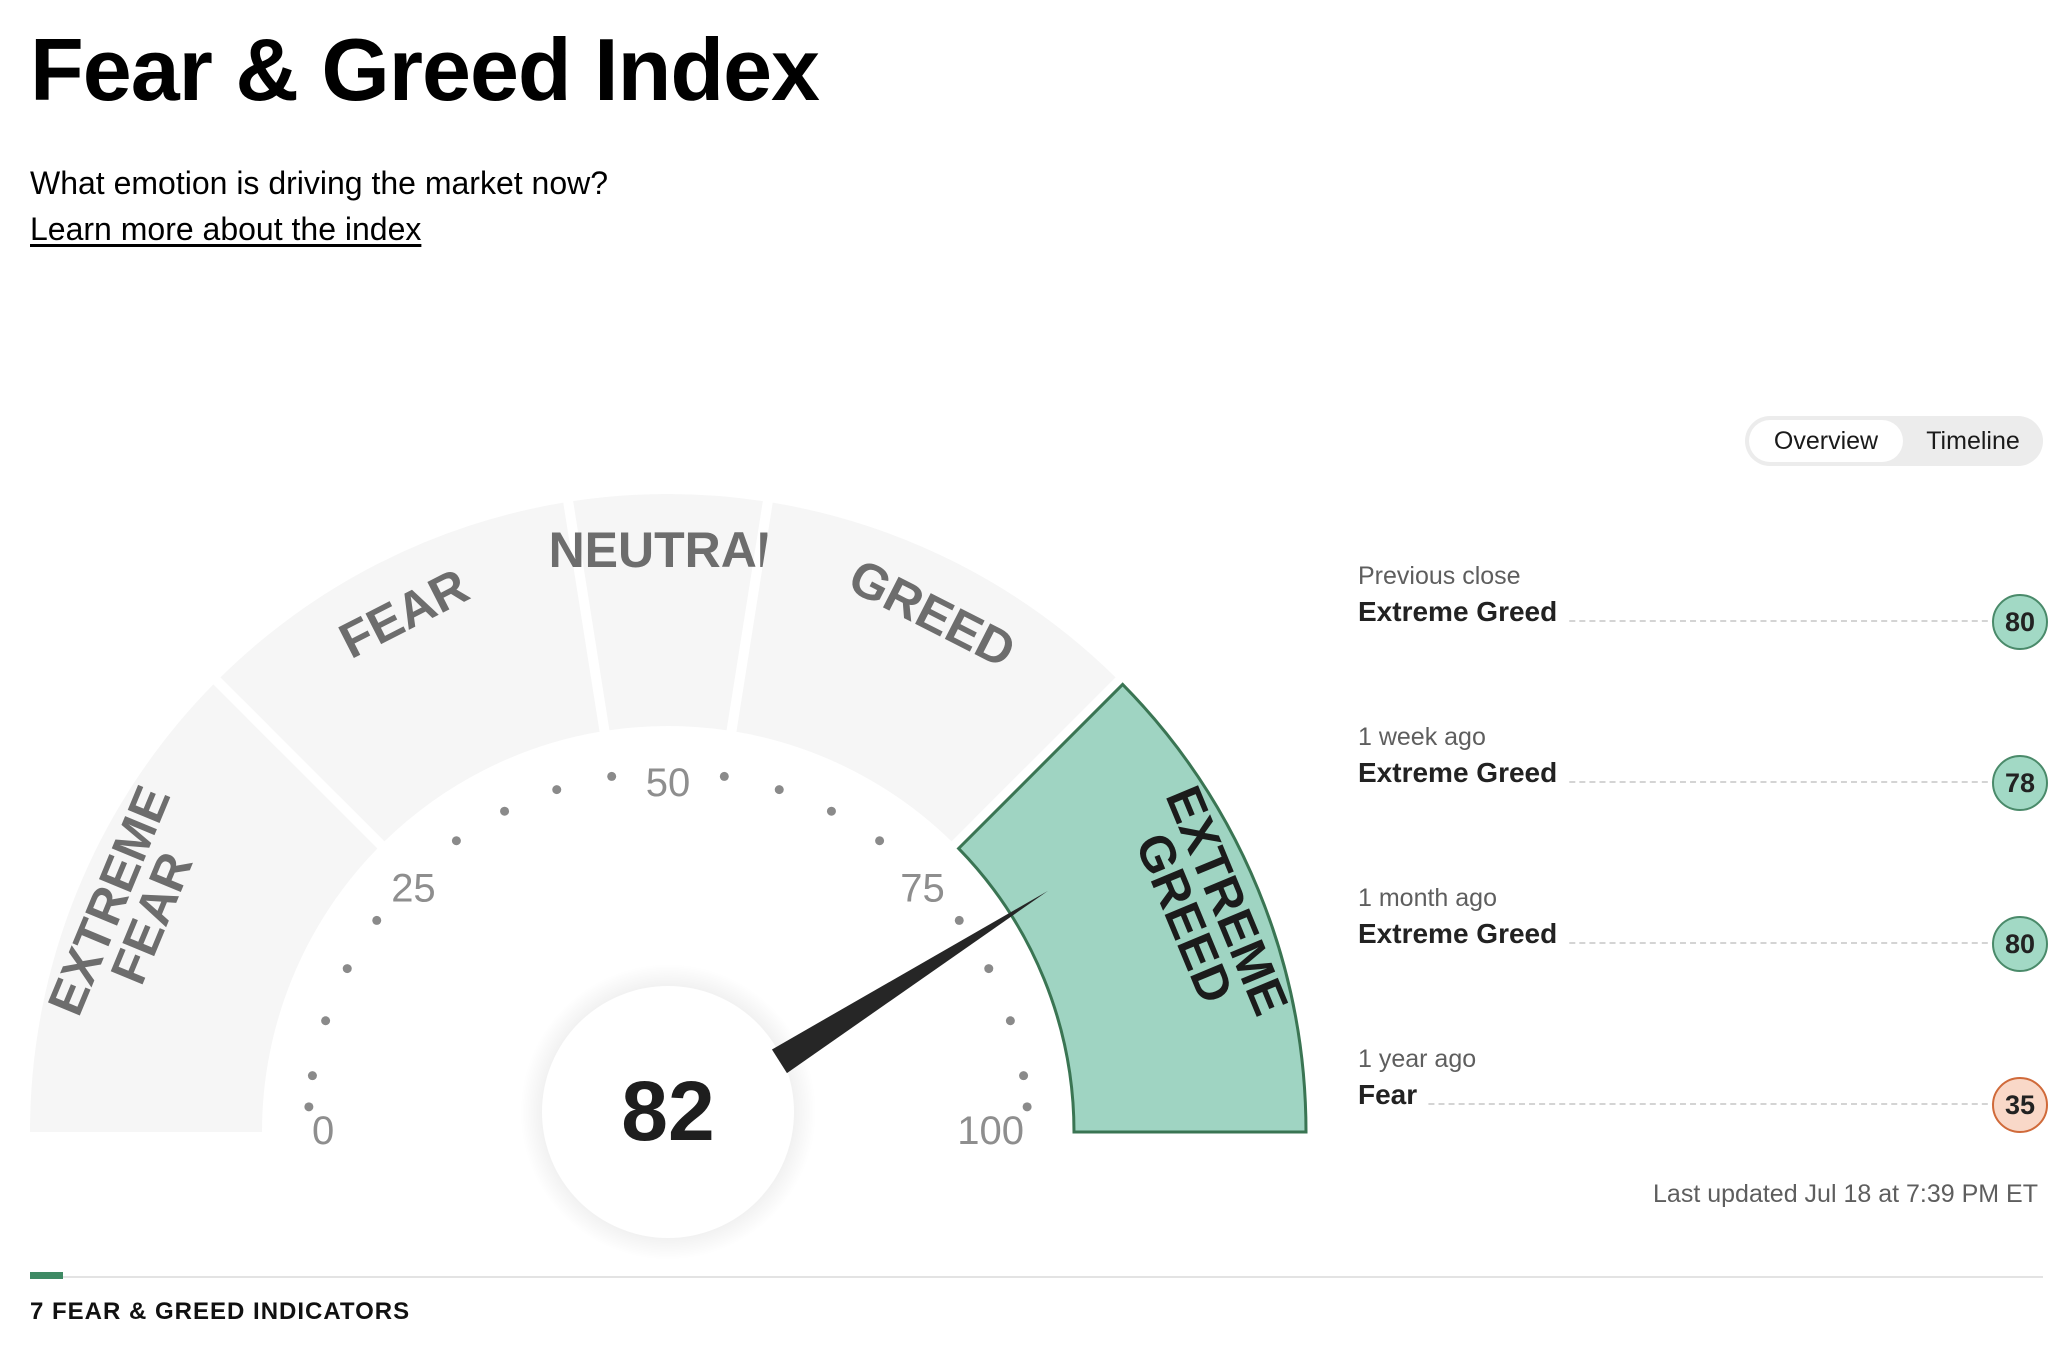 The height and width of the screenshot is (1346, 2072). Describe the element at coordinates (668, 612) in the screenshot. I see `gauge-segment-neutral` at that location.